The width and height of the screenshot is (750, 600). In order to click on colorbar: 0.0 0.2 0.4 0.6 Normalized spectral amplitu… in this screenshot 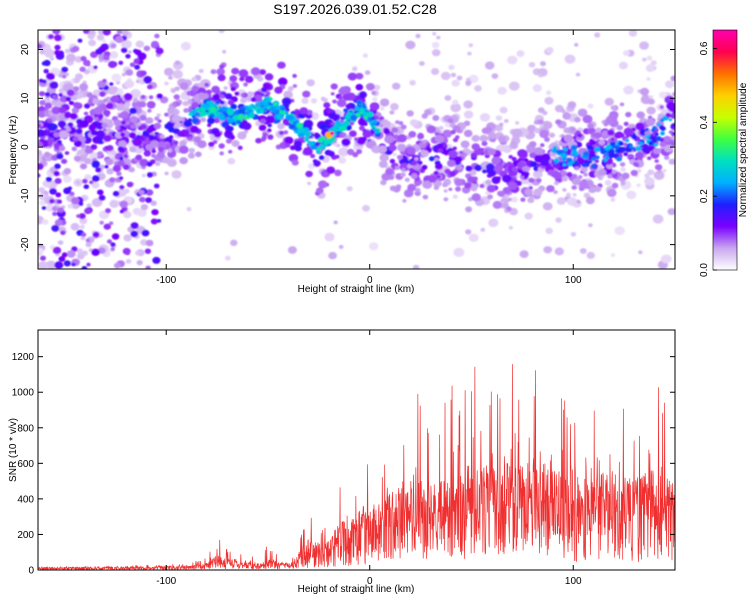, I will do `click(724, 153)`.